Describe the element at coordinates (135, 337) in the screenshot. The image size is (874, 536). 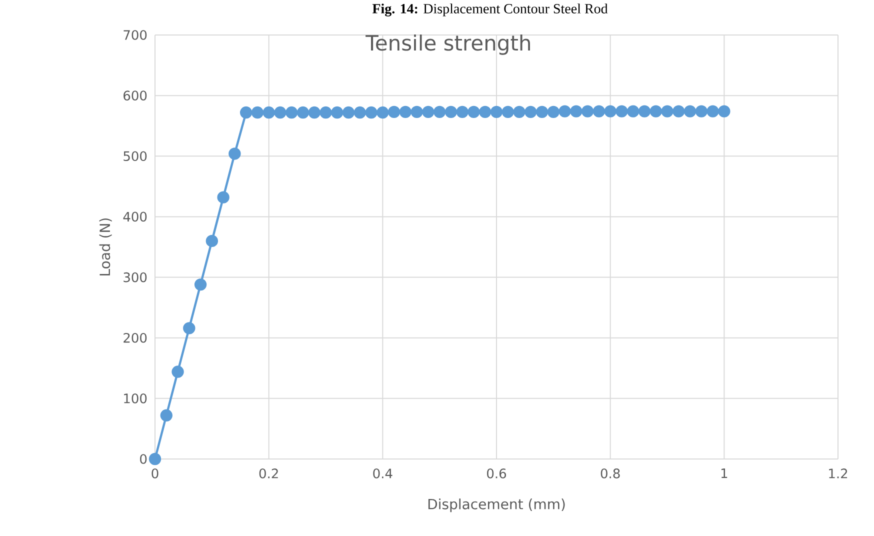
I see `y-tick-label: 200` at that location.